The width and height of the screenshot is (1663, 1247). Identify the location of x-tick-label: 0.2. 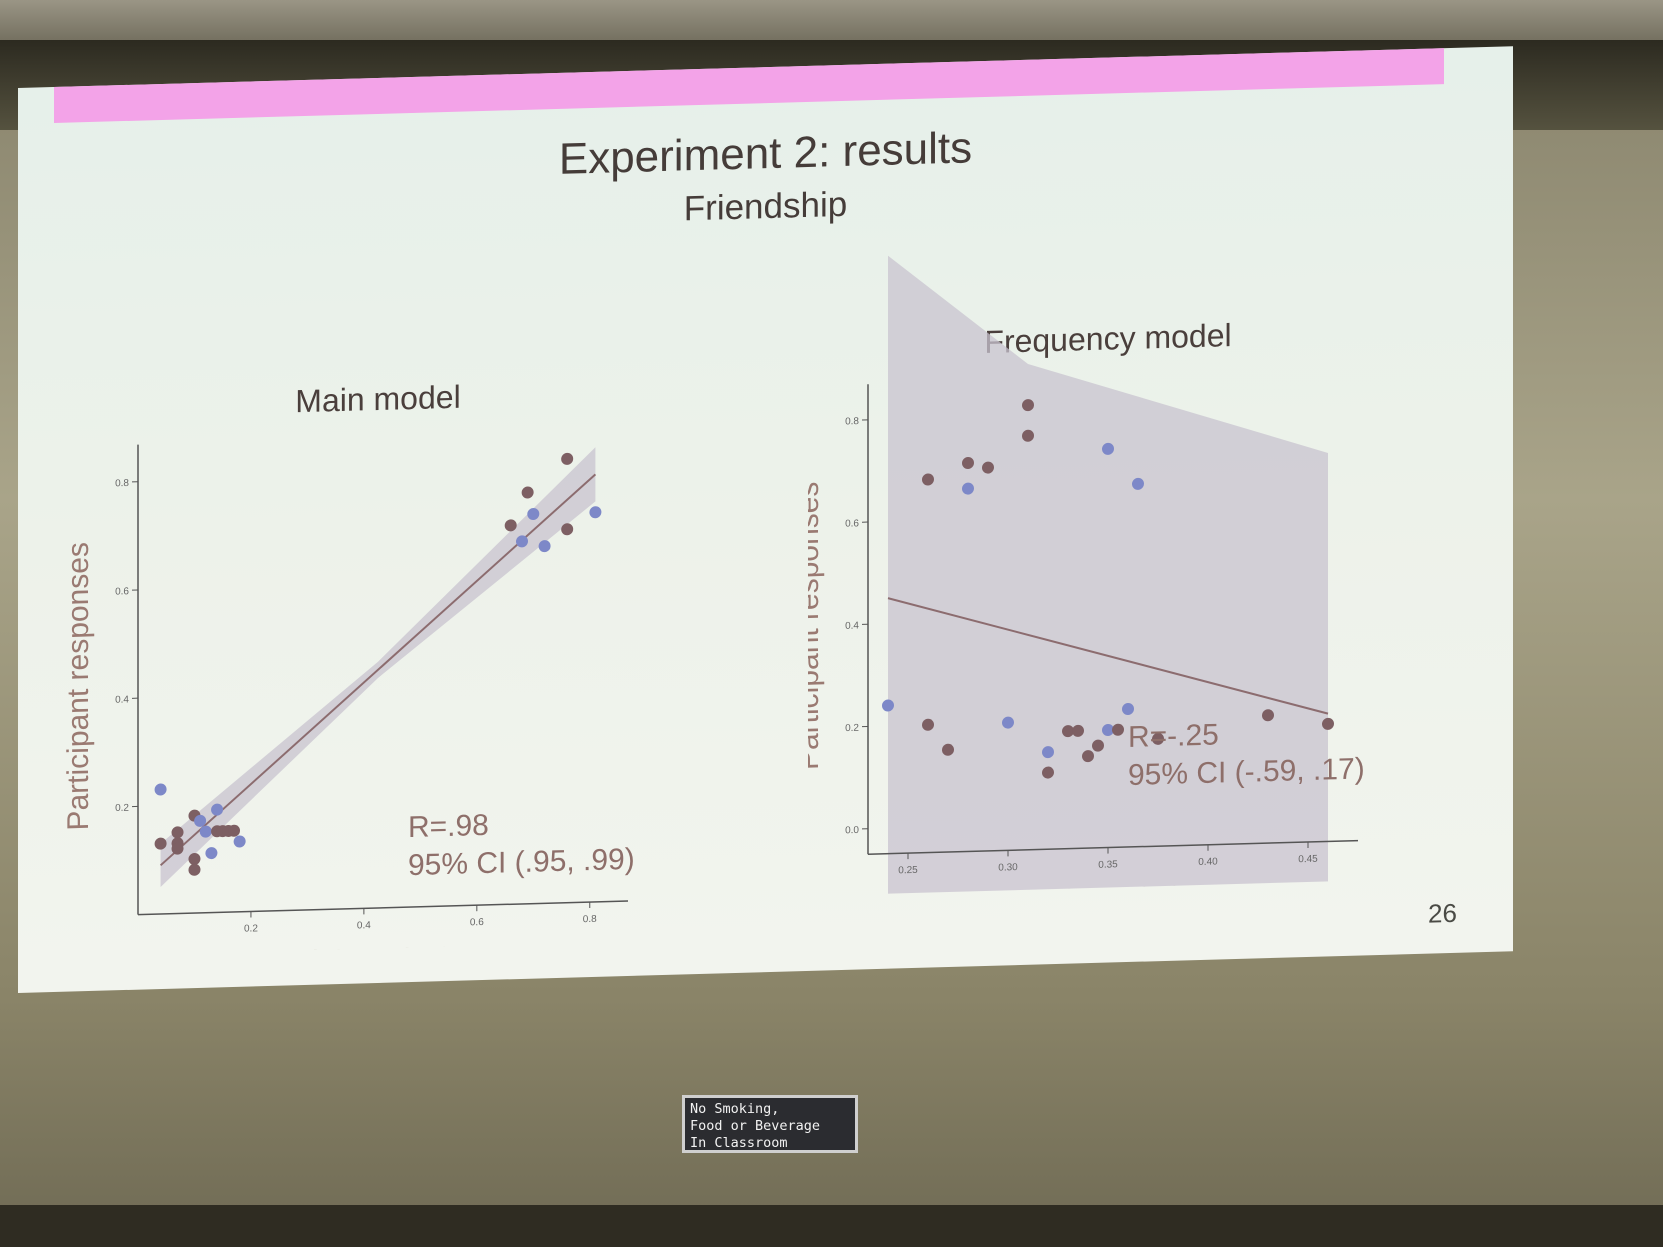
(251, 928).